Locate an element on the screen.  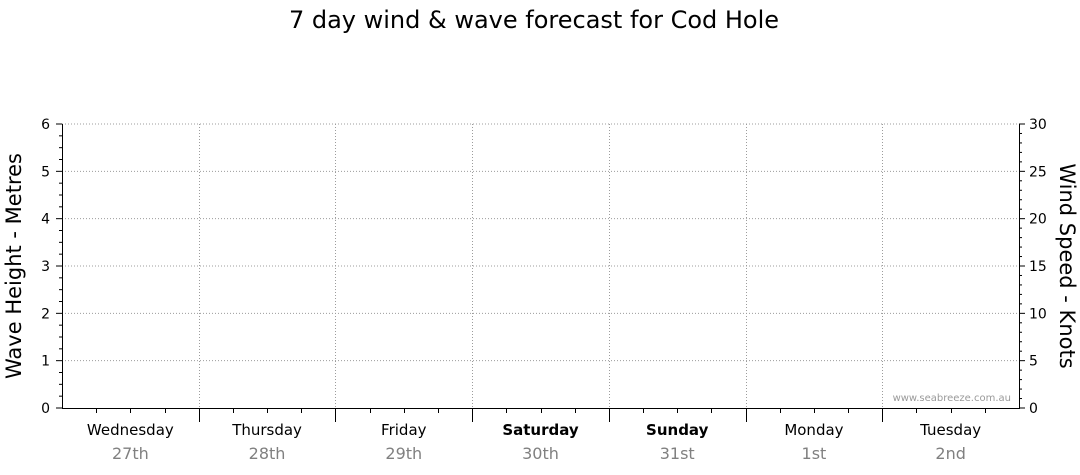
right-axis-ticks: 0 5 10 15 20 25 30 is located at coordinates (1033, 267).